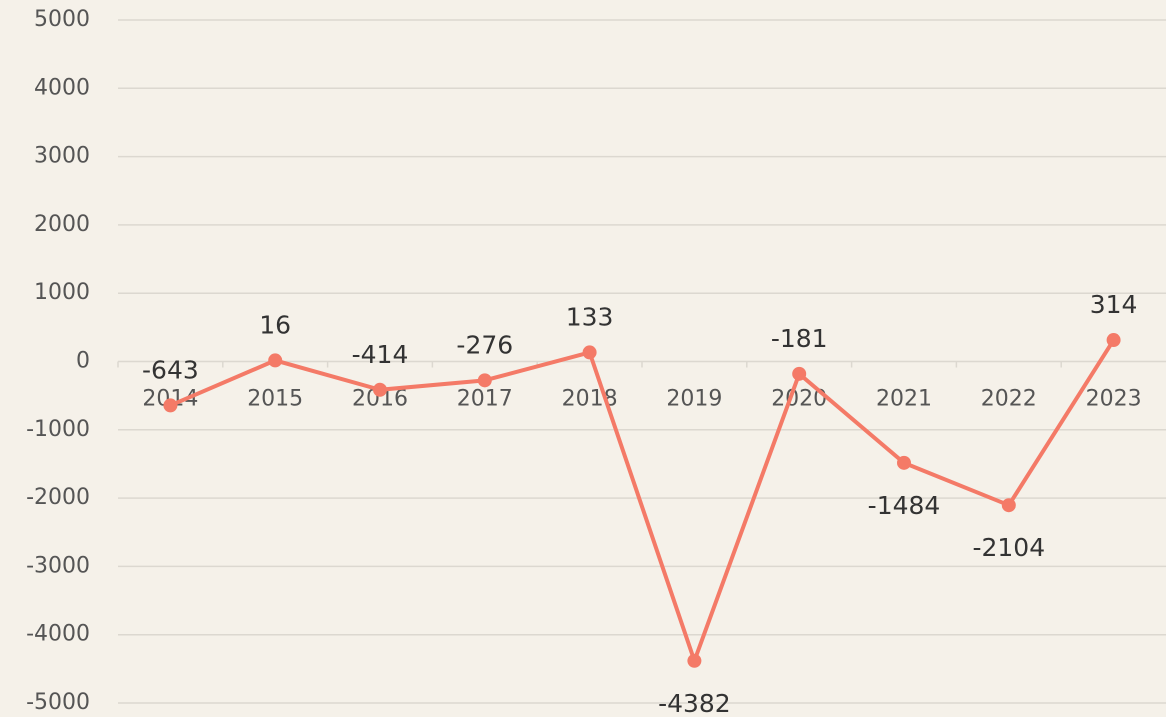  I want to click on y-tick-label: 4000, so click(62, 87).